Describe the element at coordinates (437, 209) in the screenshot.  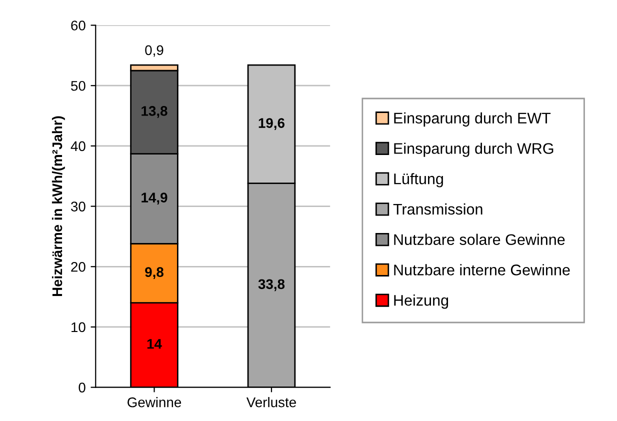
I see `legend-label: Transmission` at that location.